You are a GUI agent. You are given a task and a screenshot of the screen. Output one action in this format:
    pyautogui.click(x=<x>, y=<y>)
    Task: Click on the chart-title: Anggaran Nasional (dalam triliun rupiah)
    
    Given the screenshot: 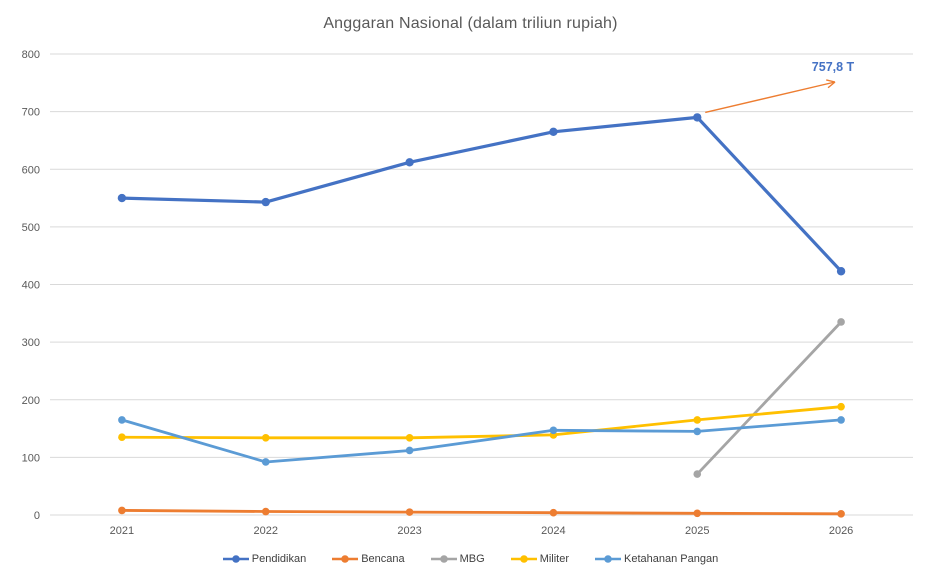 What is the action you would take?
    pyautogui.click(x=470, y=23)
    